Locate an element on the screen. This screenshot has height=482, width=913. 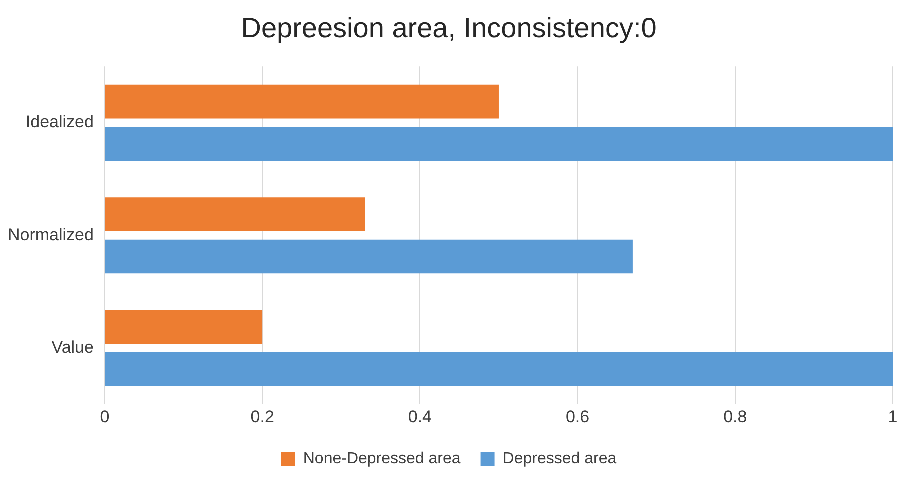
y-tick-label: Normalized is located at coordinates (51, 234).